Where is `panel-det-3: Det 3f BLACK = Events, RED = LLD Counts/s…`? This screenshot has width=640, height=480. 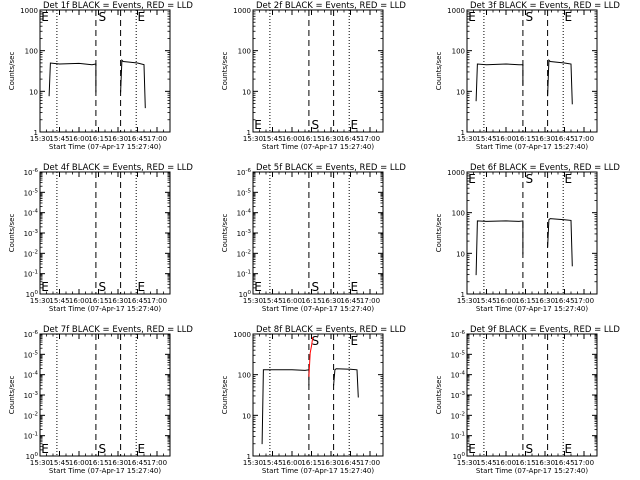 panel-det-3: Det 3f BLACK = Events, RED = LLD Counts/s… is located at coordinates (527, 76).